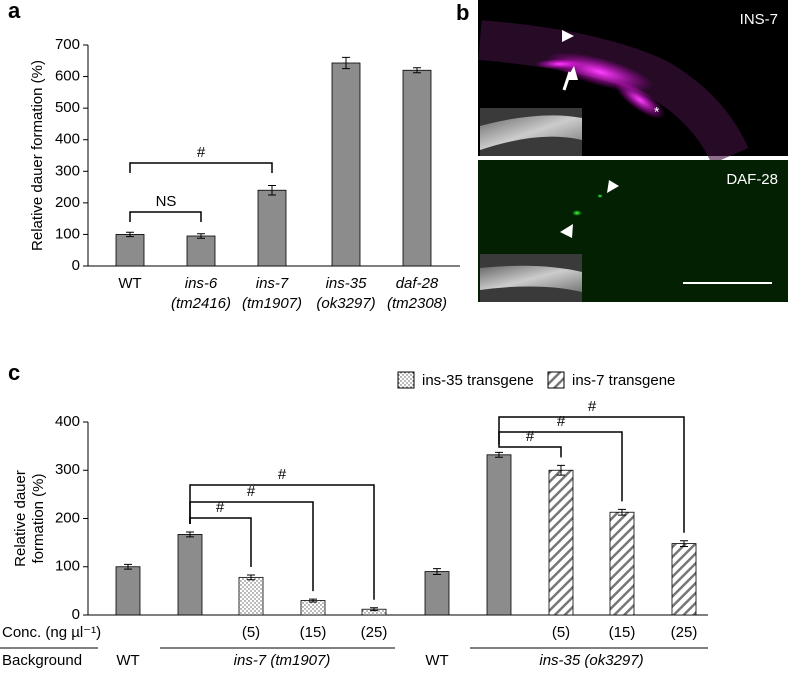 This screenshot has height=676, width=788. What do you see at coordinates (14, 11) in the screenshot?
I see `panel-label: a` at bounding box center [14, 11].